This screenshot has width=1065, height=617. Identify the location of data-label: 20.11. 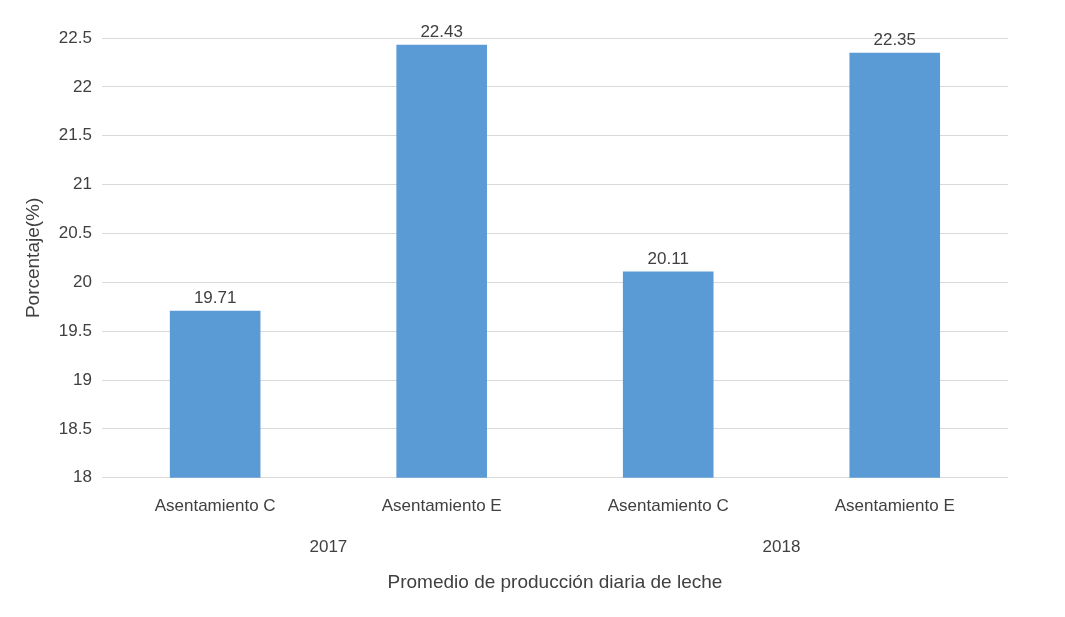
(668, 258).